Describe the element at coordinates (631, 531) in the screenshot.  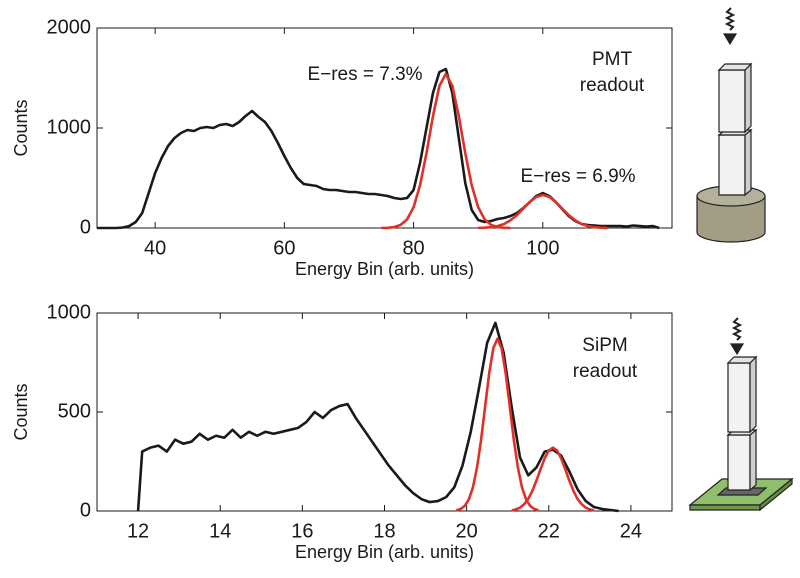
I see `x-tick-label: 24` at that location.